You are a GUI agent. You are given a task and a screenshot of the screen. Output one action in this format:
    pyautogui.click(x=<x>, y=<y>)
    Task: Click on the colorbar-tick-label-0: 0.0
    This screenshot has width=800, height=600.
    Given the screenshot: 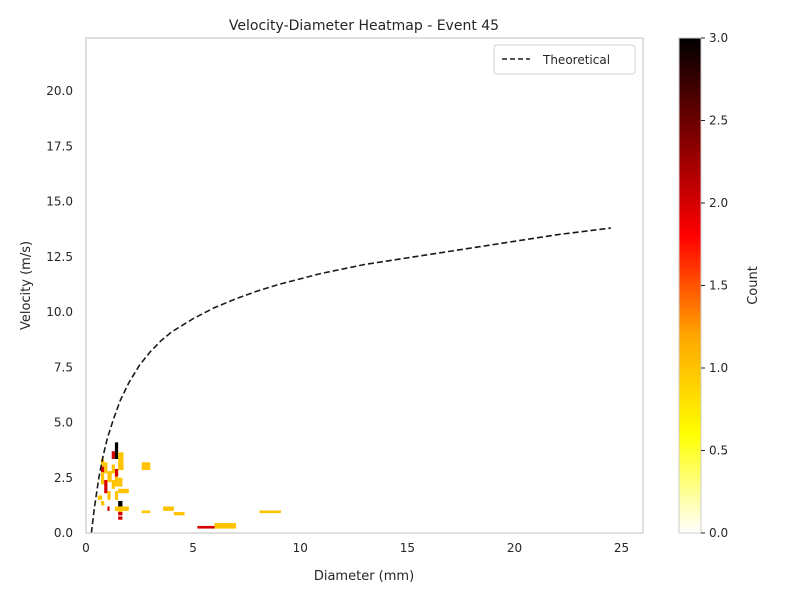 What is the action you would take?
    pyautogui.click(x=718, y=533)
    